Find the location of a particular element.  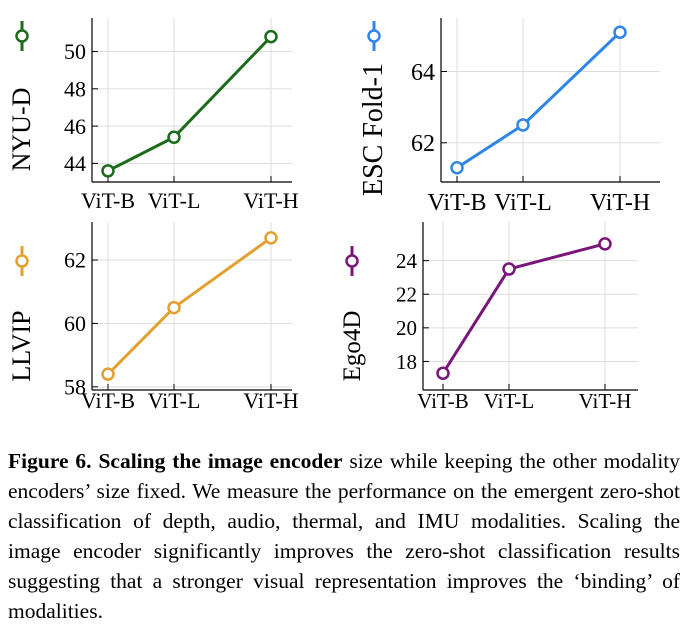

chart-panel-2: 62 64 ViT-B ViT-L ViT-H ESC Fold-1 is located at coordinates (509, 117).